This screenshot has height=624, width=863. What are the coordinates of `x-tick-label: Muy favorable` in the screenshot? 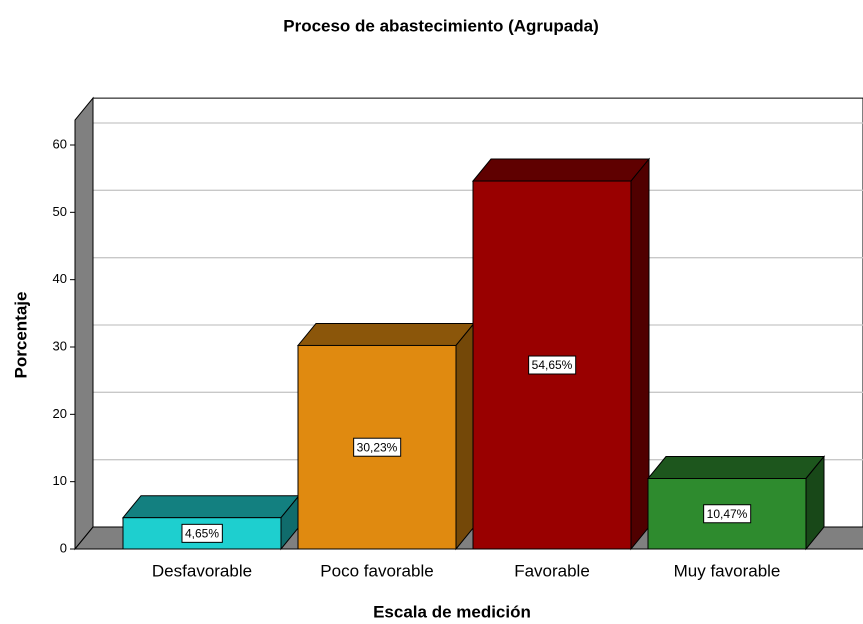 It's located at (727, 570).